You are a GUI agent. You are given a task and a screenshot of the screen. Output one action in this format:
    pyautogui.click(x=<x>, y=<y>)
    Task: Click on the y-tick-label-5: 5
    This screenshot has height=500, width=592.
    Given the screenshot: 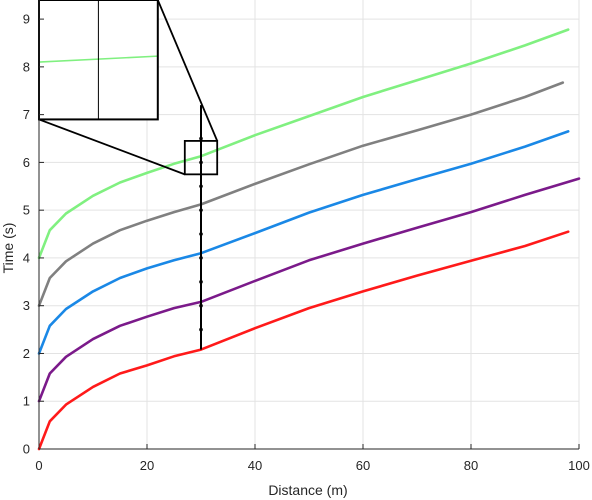 What is the action you would take?
    pyautogui.click(x=26, y=210)
    